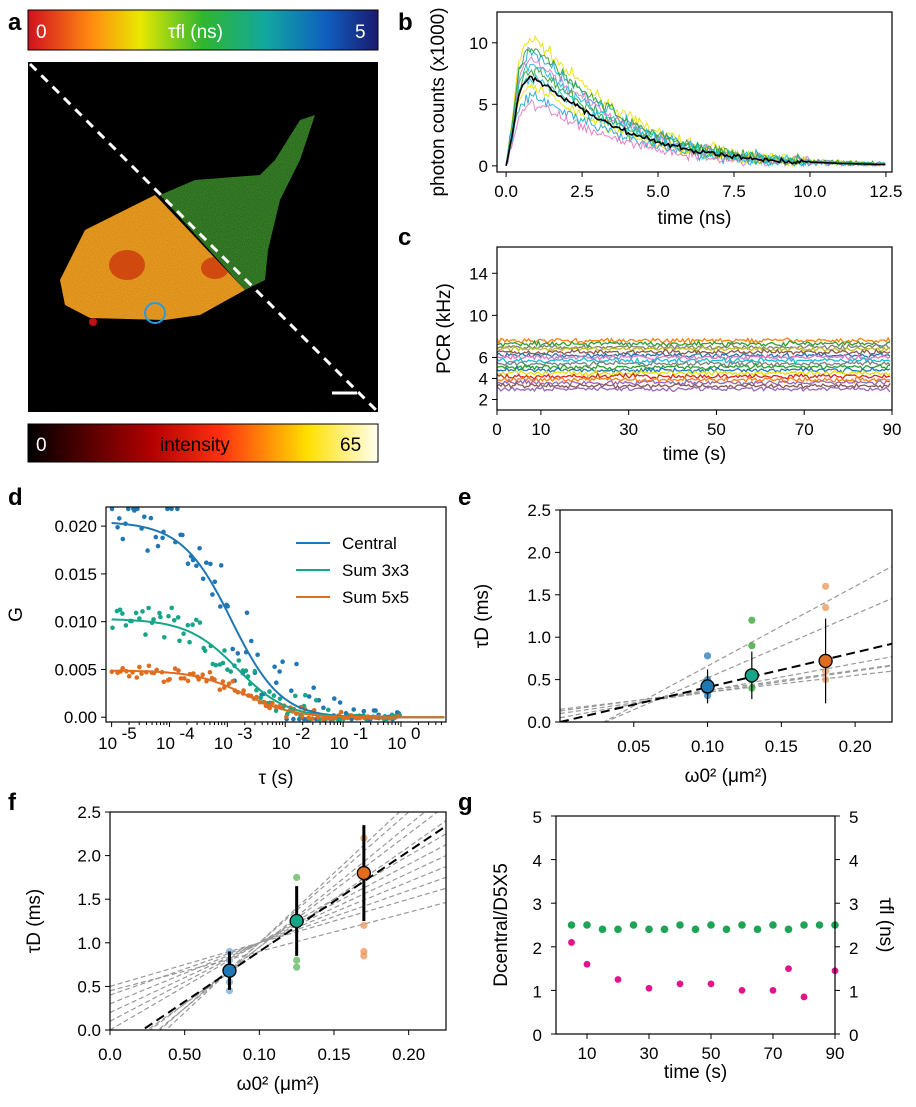  I want to click on d-xtick-1: 10, so click(165, 743).